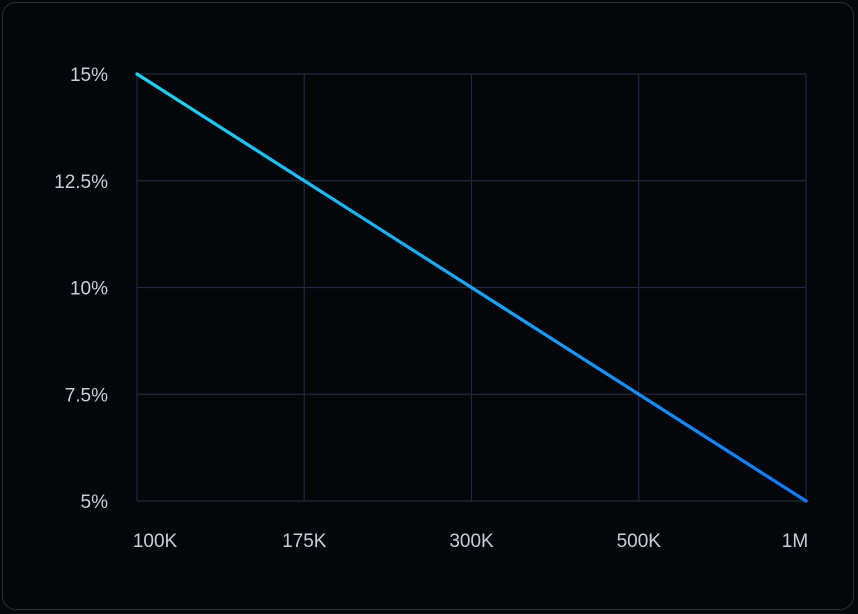 This screenshot has height=614, width=858. I want to click on x-tick-label: 175K, so click(304, 541).